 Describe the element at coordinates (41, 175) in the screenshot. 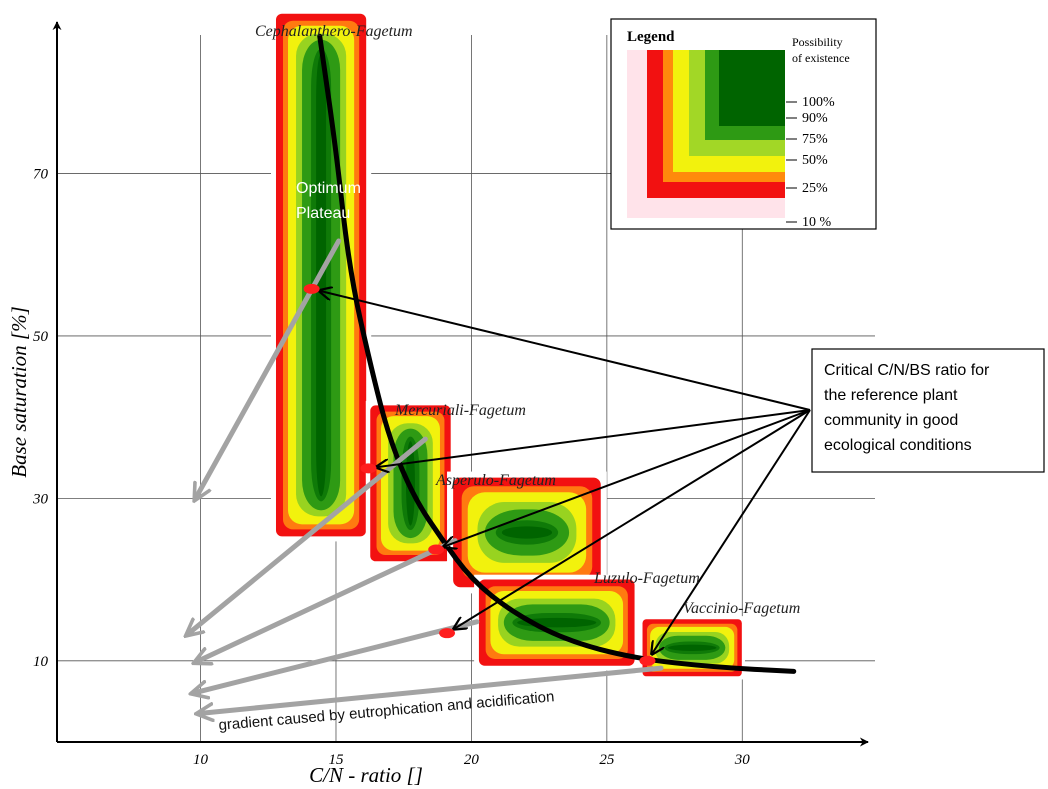

I see `y-tick-label: 70` at that location.